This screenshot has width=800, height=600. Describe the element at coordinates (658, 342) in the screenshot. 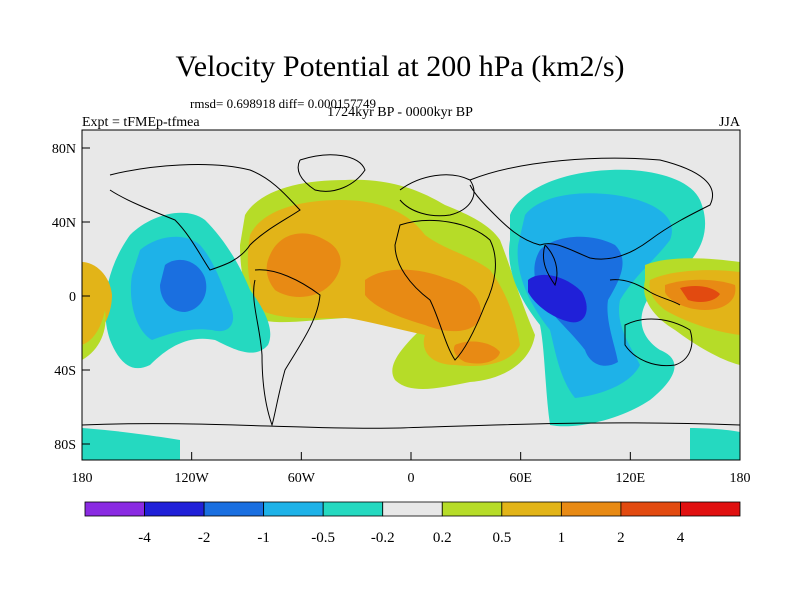

I see `coast-australia` at that location.